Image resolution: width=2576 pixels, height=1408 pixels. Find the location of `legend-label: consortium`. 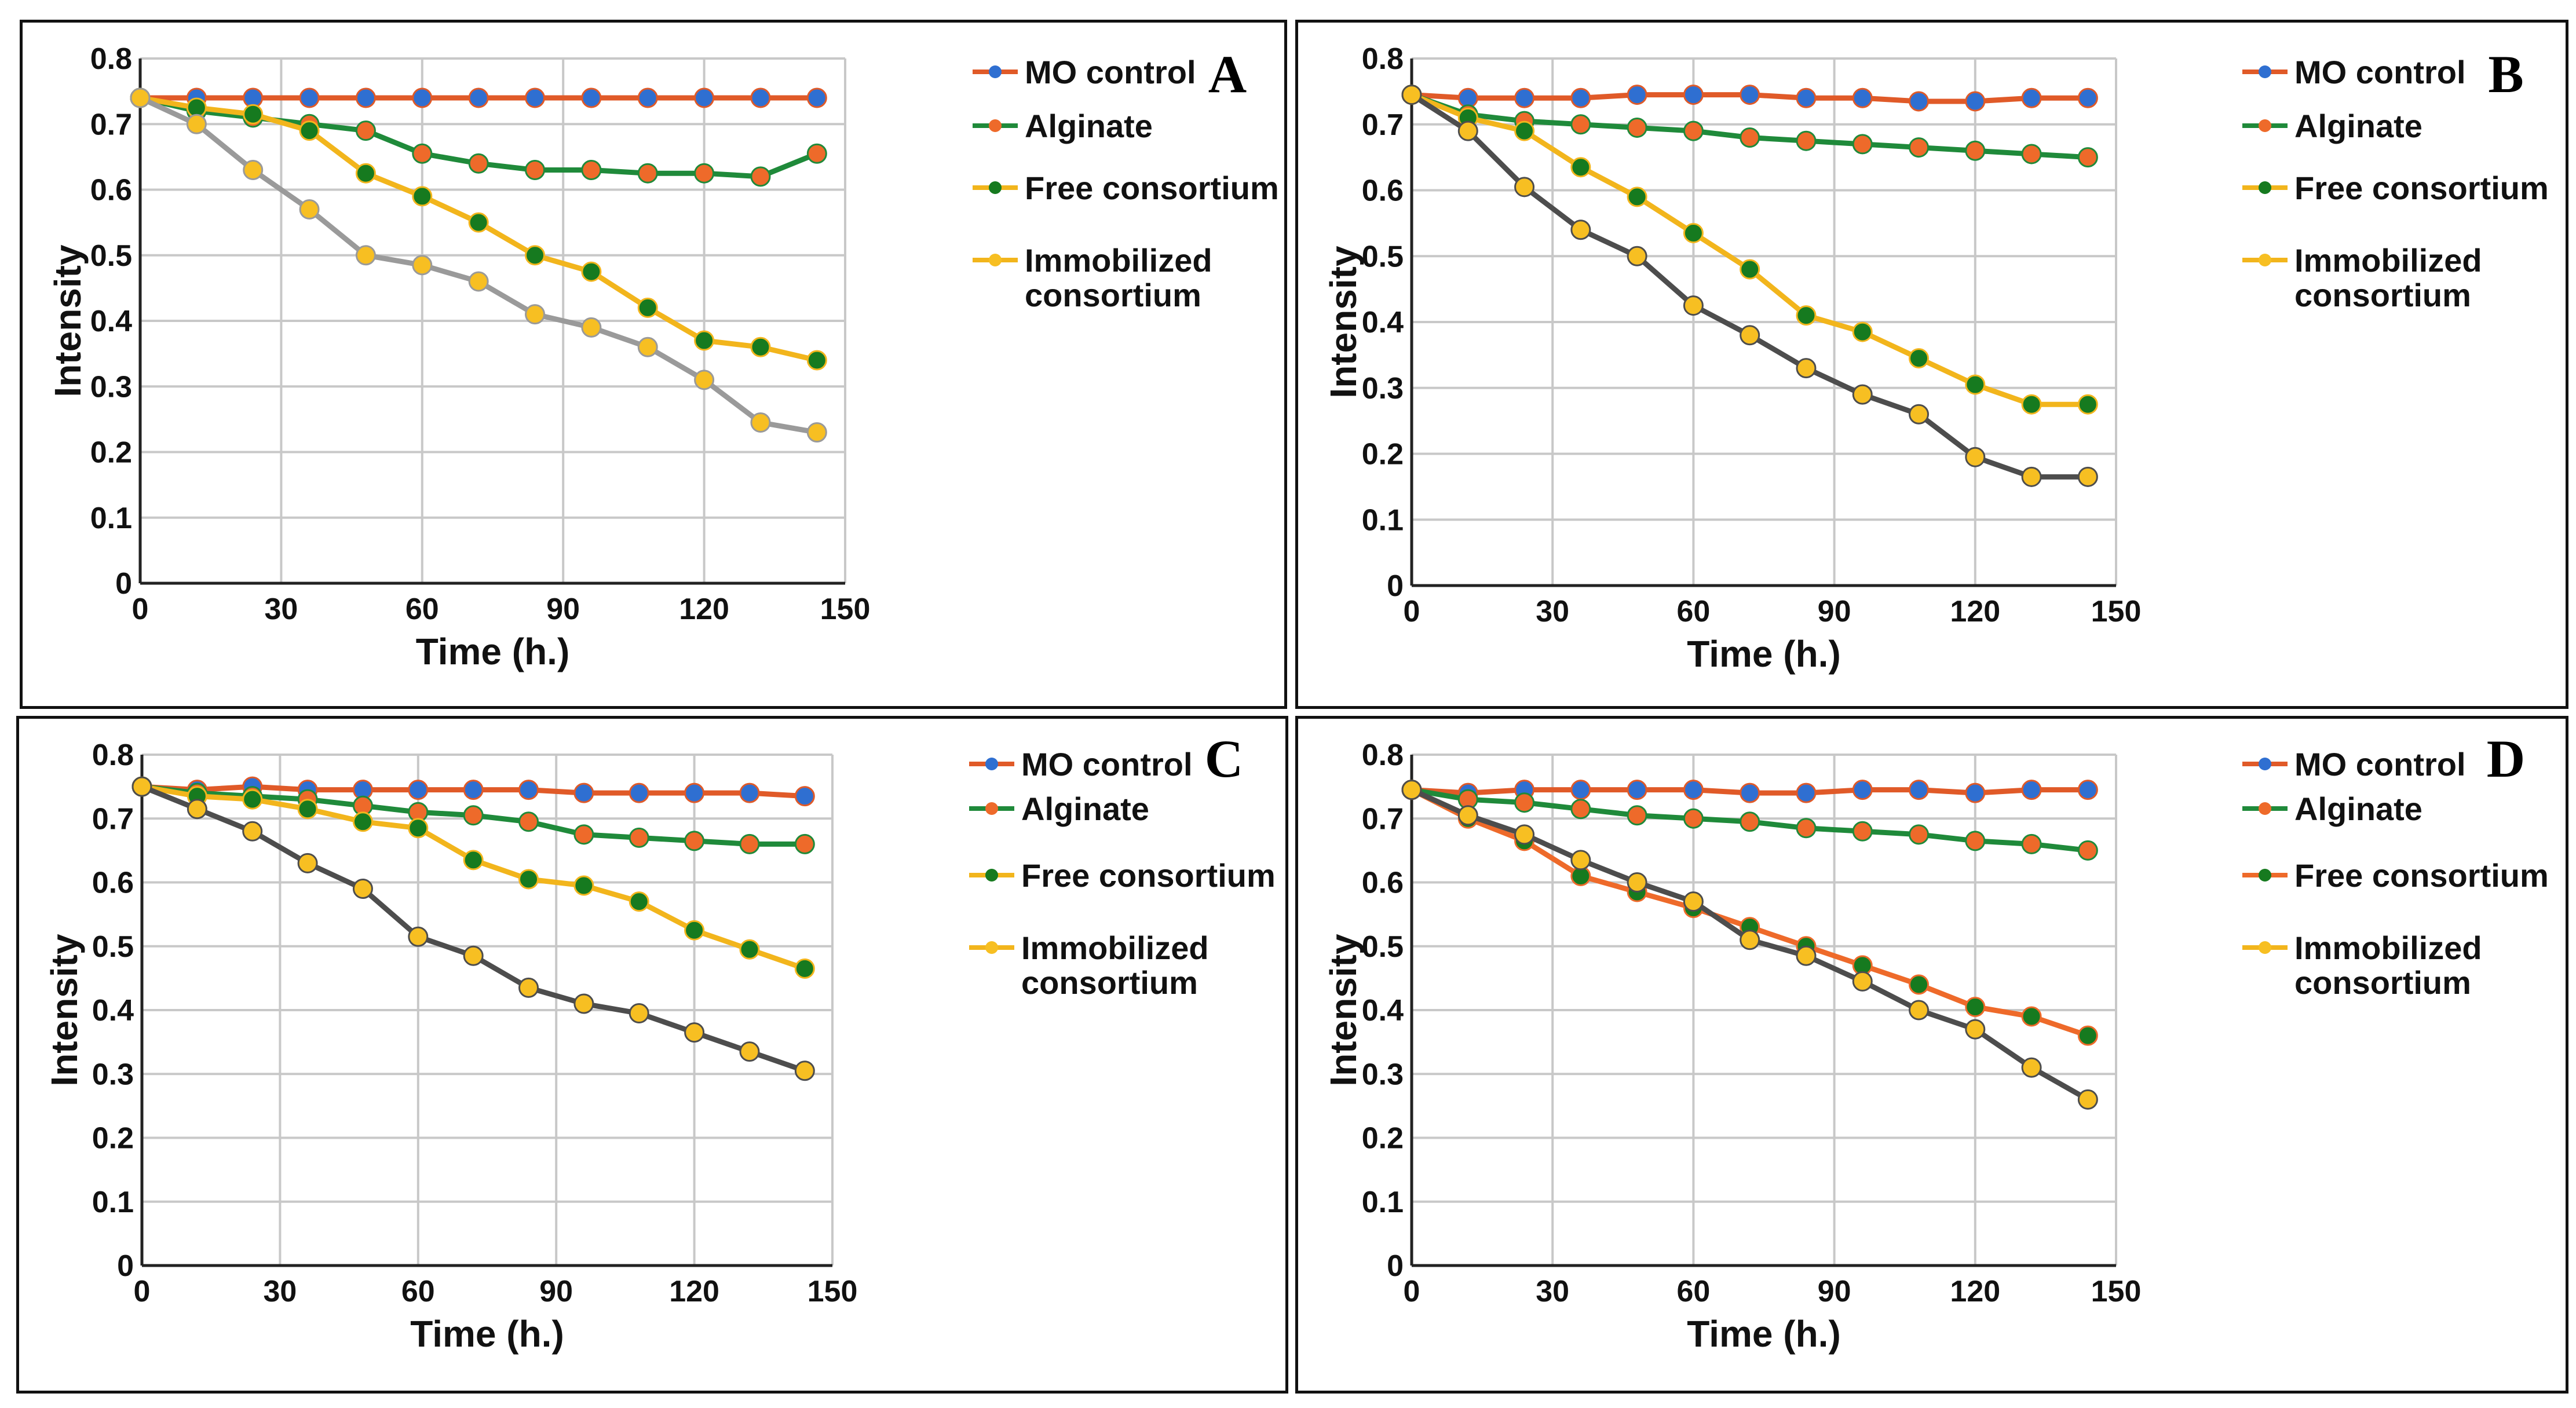

legend-label: consortium is located at coordinates (2383, 295).